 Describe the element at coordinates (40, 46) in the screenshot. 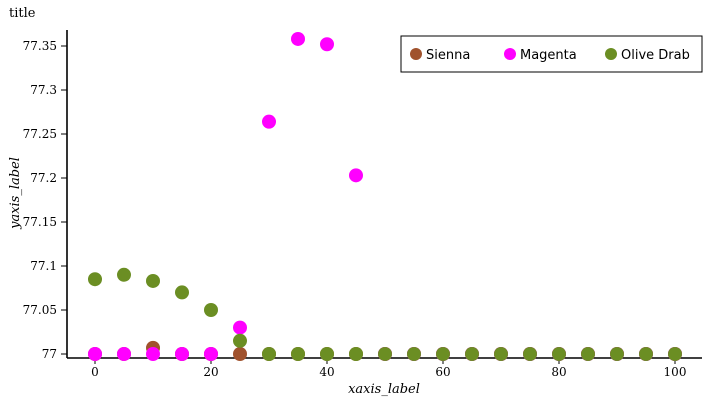

I see `y-tick-label: 77.35` at that location.